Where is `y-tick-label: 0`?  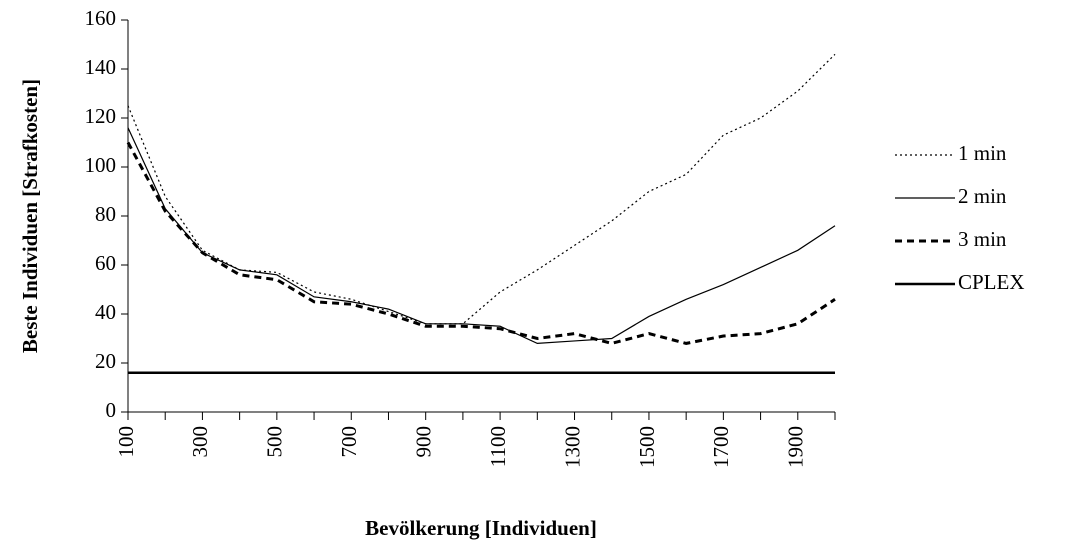
y-tick-label: 0 is located at coordinates (111, 410).